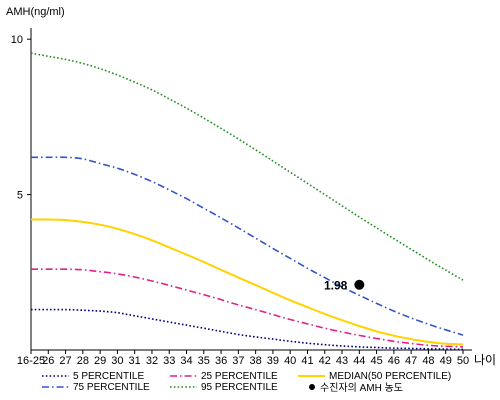 The image size is (500, 400). I want to click on x-tick-label: 27, so click(65, 361).